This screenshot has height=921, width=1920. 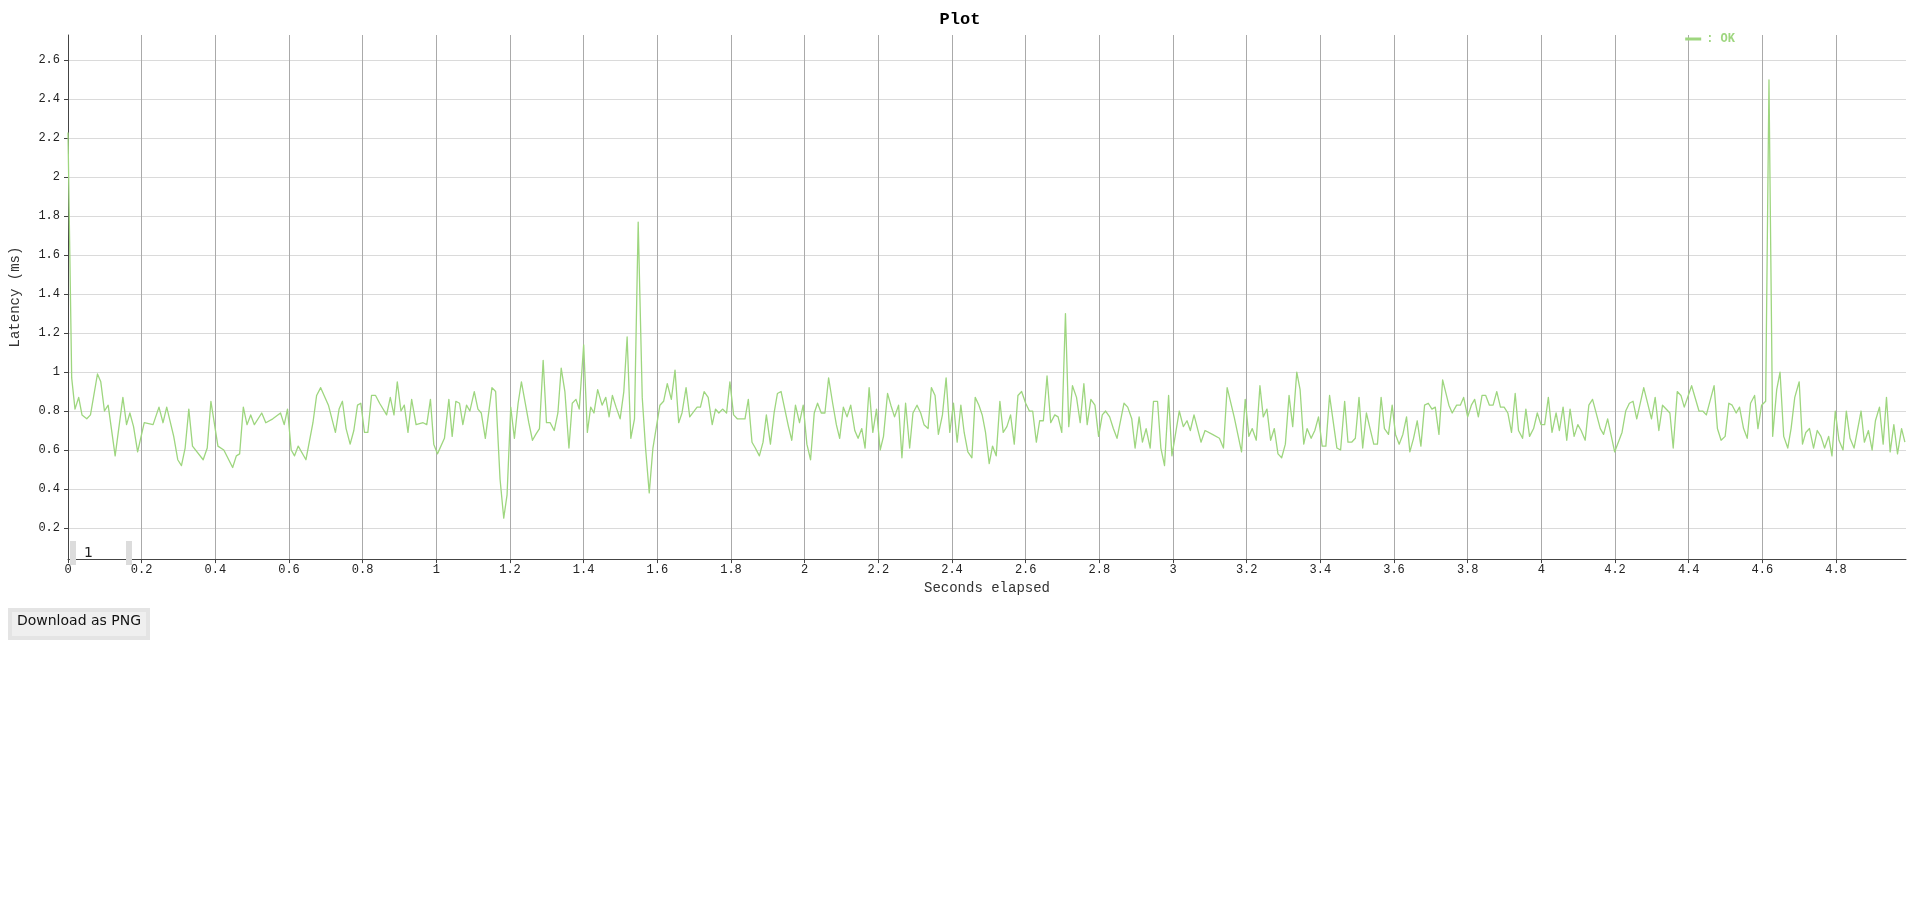 I want to click on y-tick-label: 1, so click(x=56, y=372).